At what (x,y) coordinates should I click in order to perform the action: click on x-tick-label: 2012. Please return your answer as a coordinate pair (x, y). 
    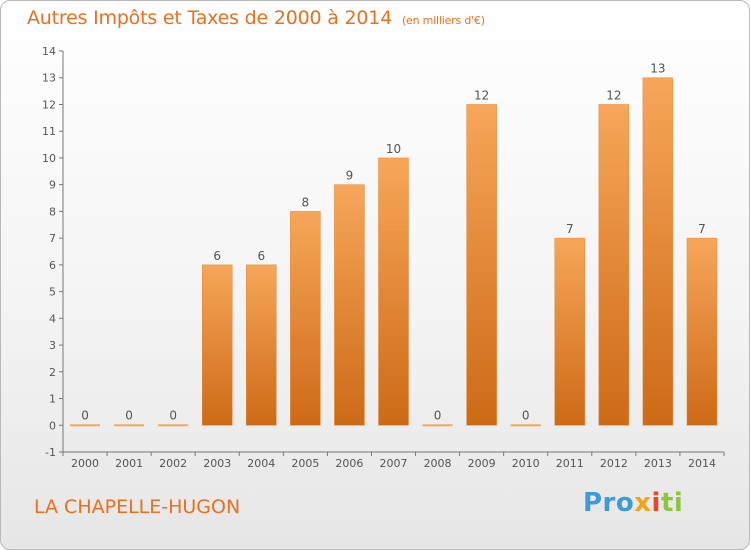
    Looking at the image, I should click on (614, 463).